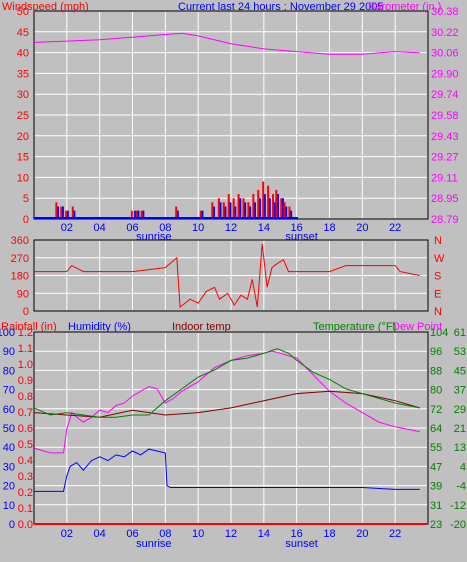 The width and height of the screenshot is (467, 562). I want to click on temperature-axis-label: Temperature (°F), so click(354, 327).